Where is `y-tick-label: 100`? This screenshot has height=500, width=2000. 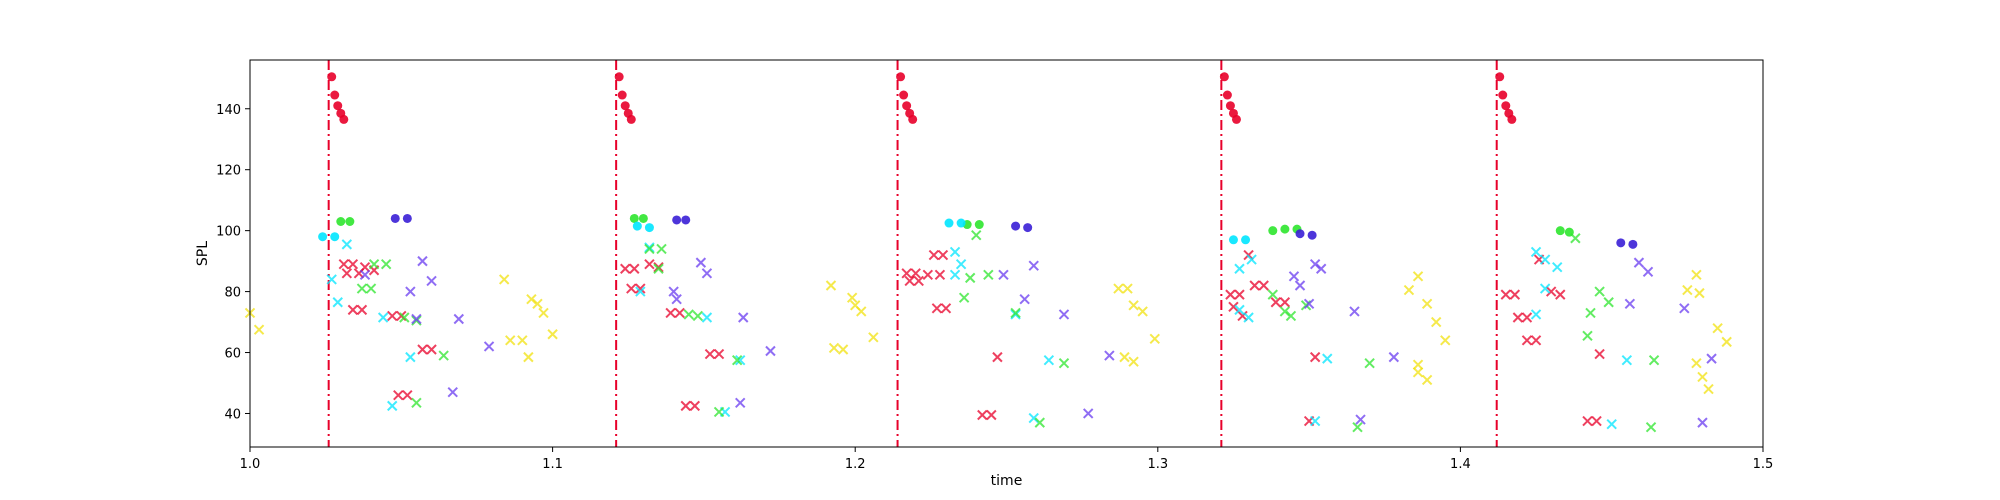
y-tick-label: 100 is located at coordinates (228, 232).